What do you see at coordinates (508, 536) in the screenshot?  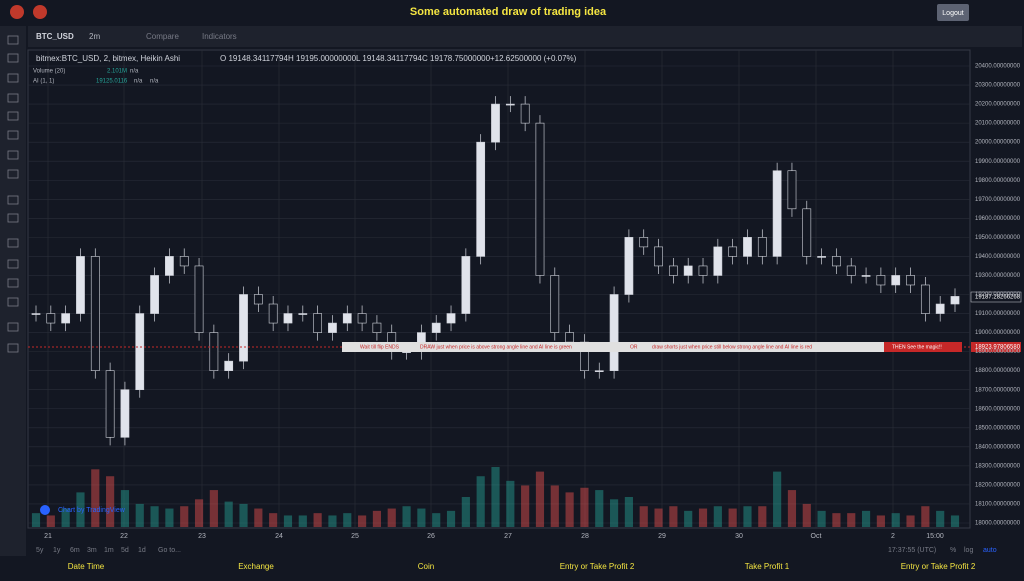 I see `x-tick-label: 27` at bounding box center [508, 536].